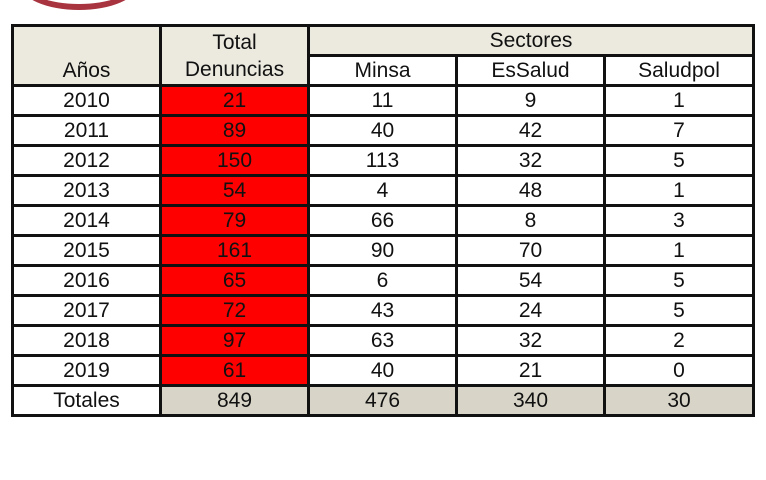  I want to click on total-cell: 72, so click(234, 310).